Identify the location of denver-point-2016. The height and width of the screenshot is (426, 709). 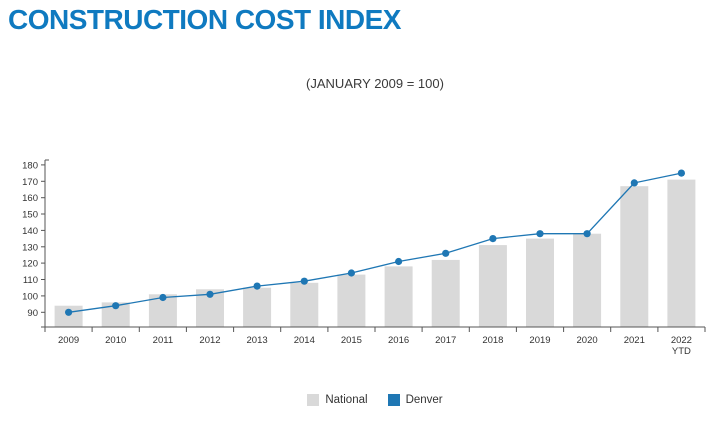
(399, 261).